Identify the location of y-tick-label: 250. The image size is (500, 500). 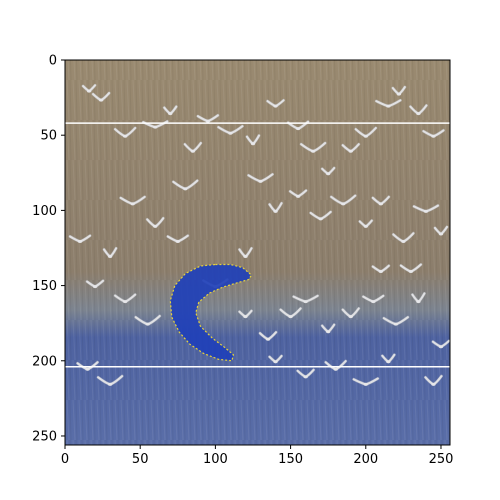
(44, 436).